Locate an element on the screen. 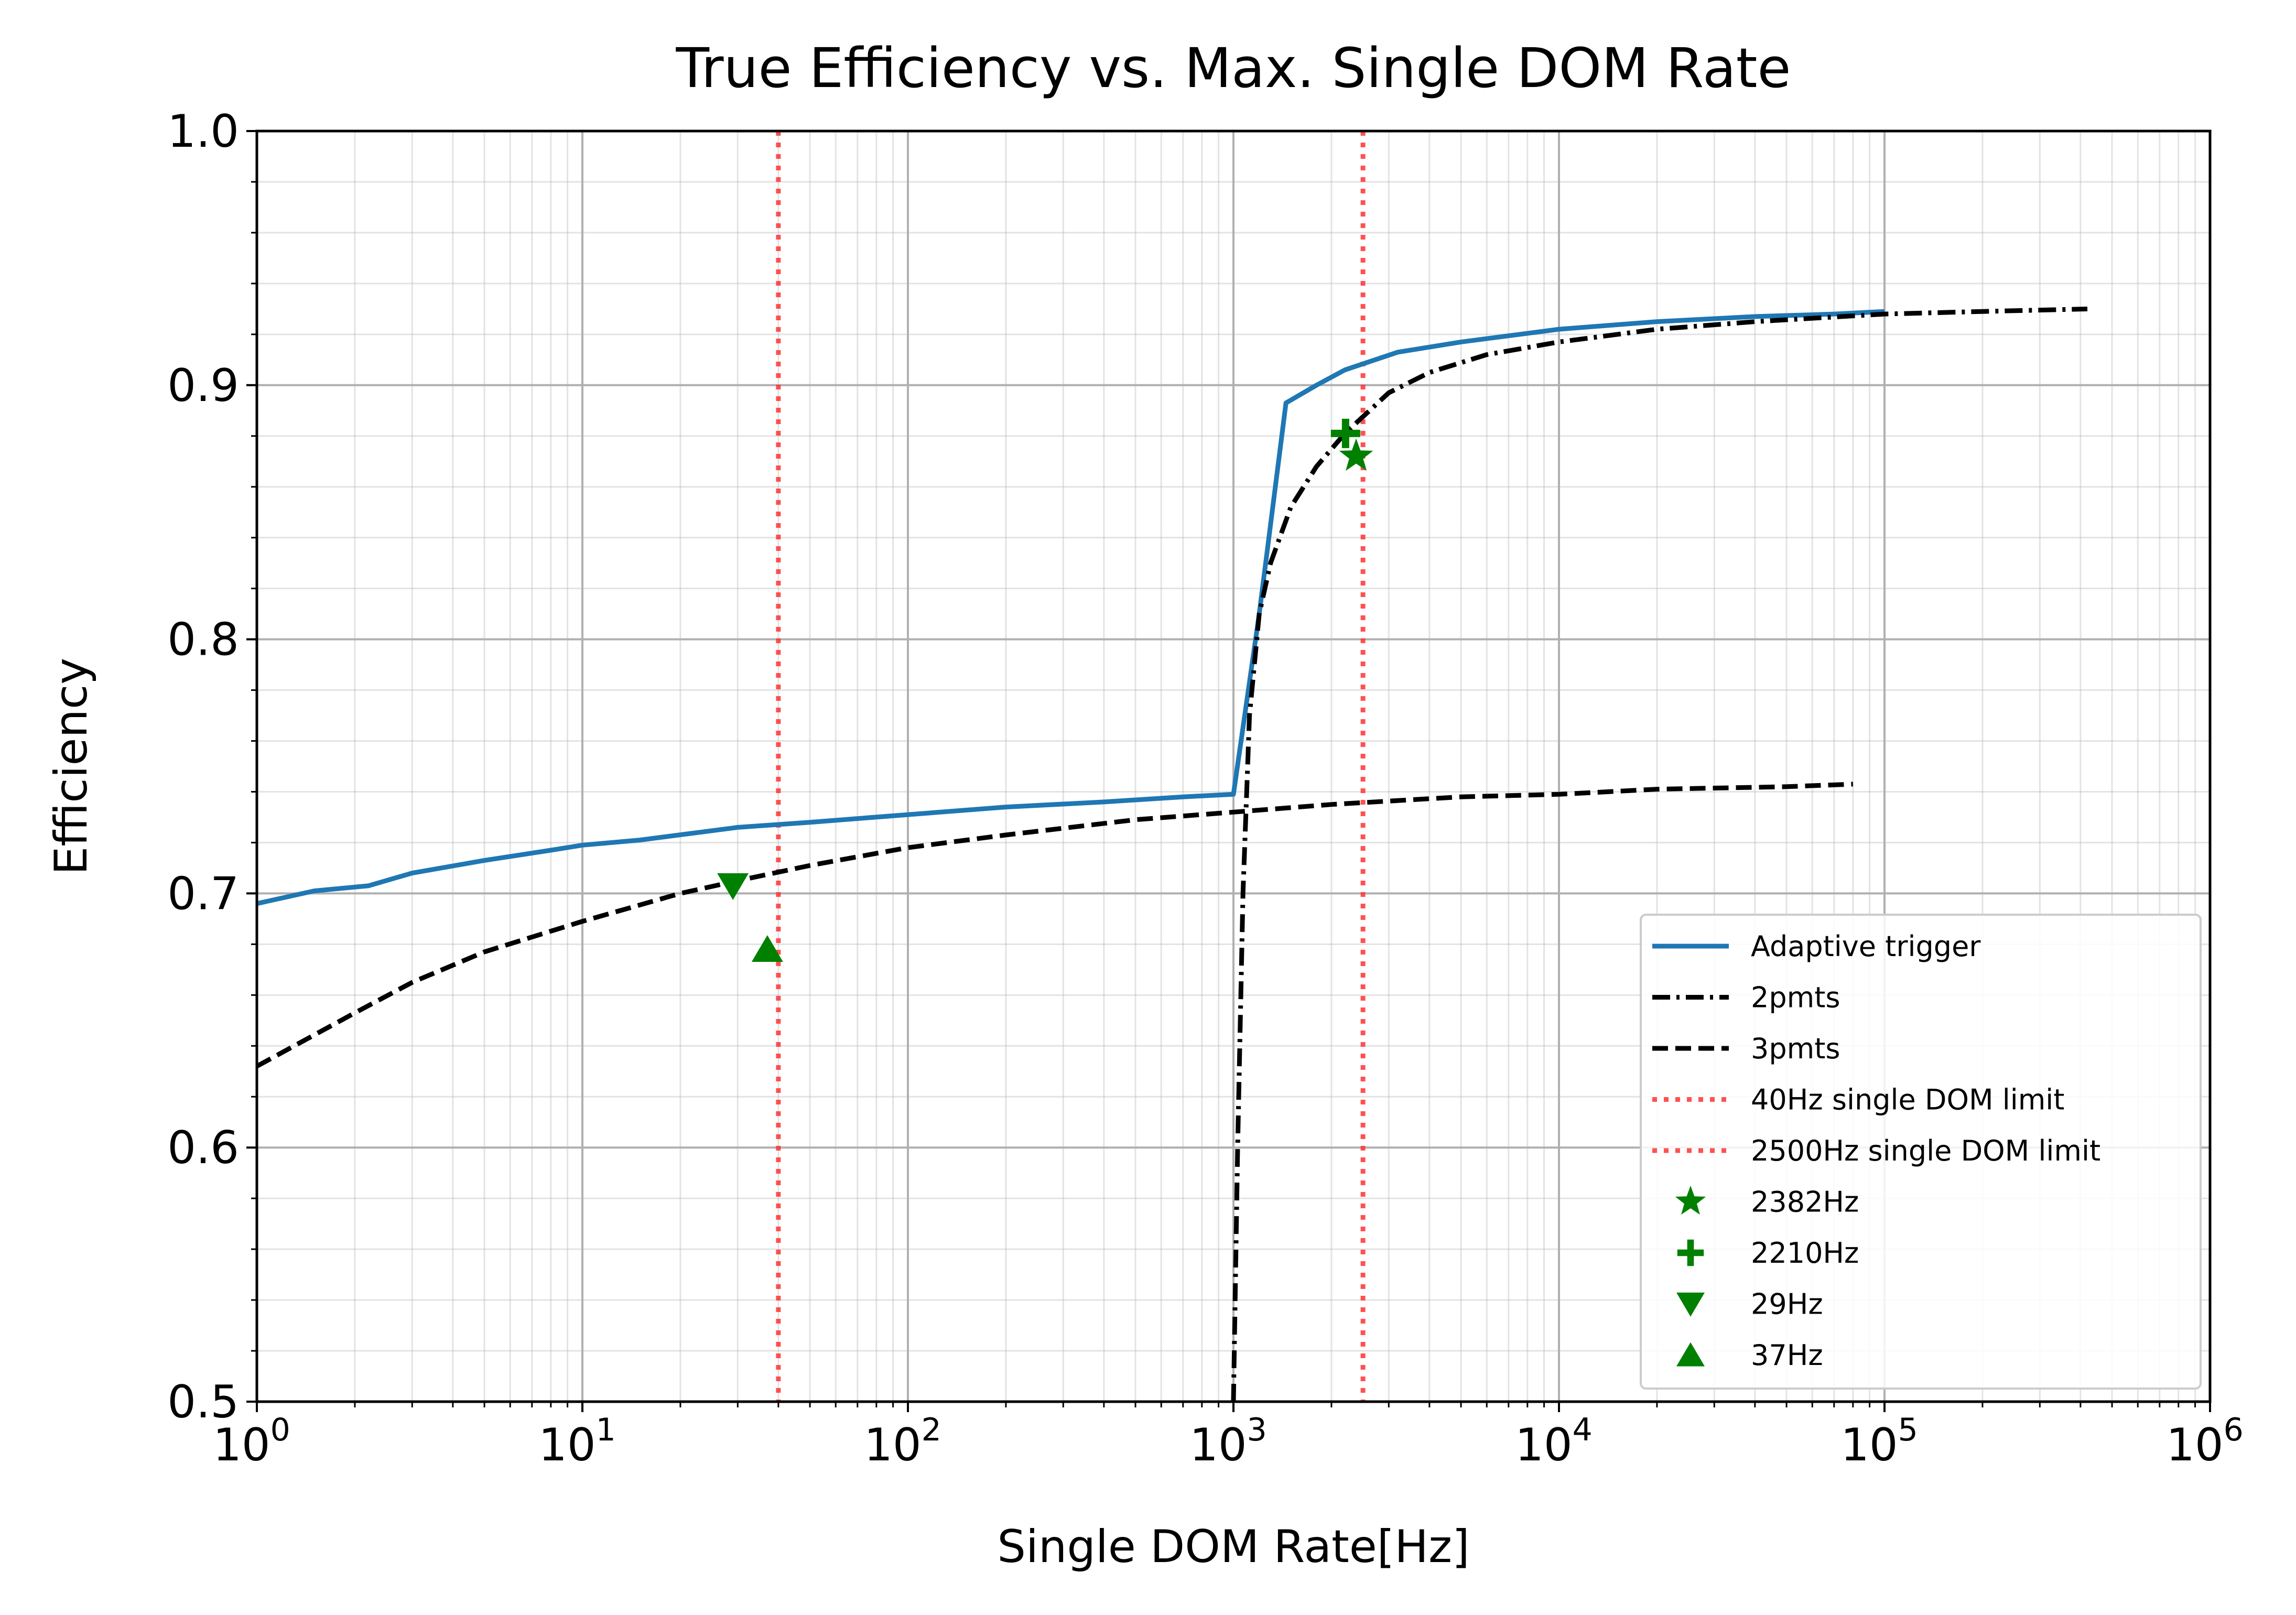  legend-label: Adaptive trigger is located at coordinates (1866, 947).